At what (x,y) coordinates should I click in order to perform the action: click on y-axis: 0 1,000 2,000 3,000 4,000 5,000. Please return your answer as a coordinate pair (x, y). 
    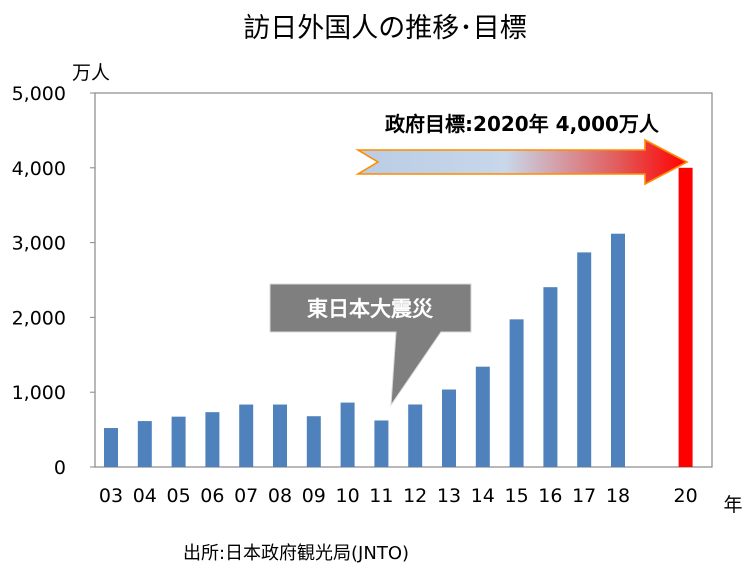
    Looking at the image, I should click on (53, 281).